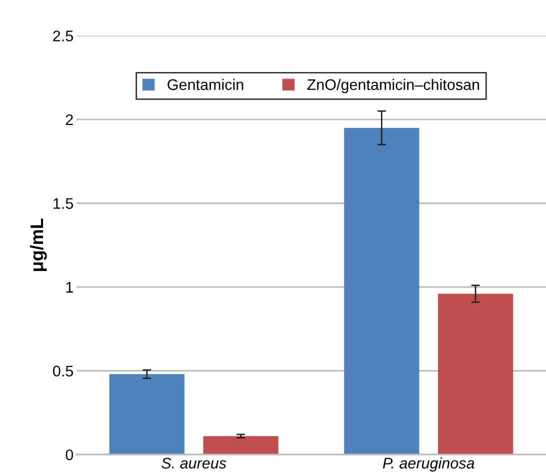 The height and width of the screenshot is (476, 546). I want to click on y-axis-title: μg/mL, so click(38, 244).